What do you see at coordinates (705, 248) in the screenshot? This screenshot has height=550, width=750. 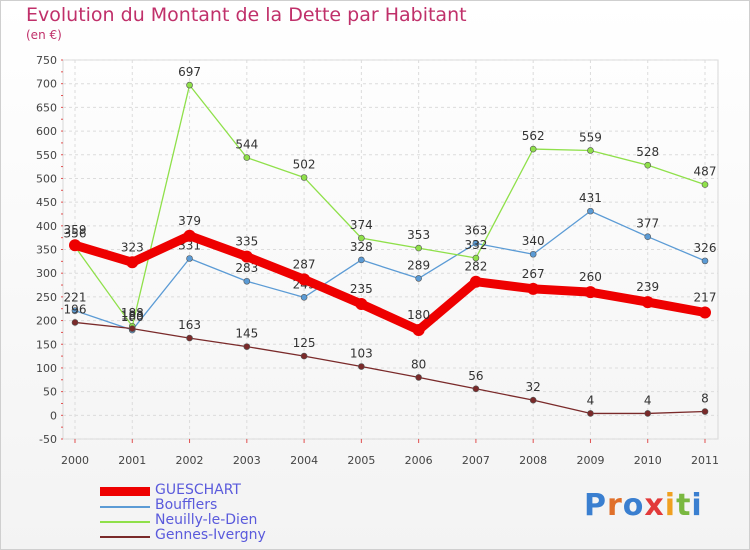 I see `data-label-boufflers: 326` at bounding box center [705, 248].